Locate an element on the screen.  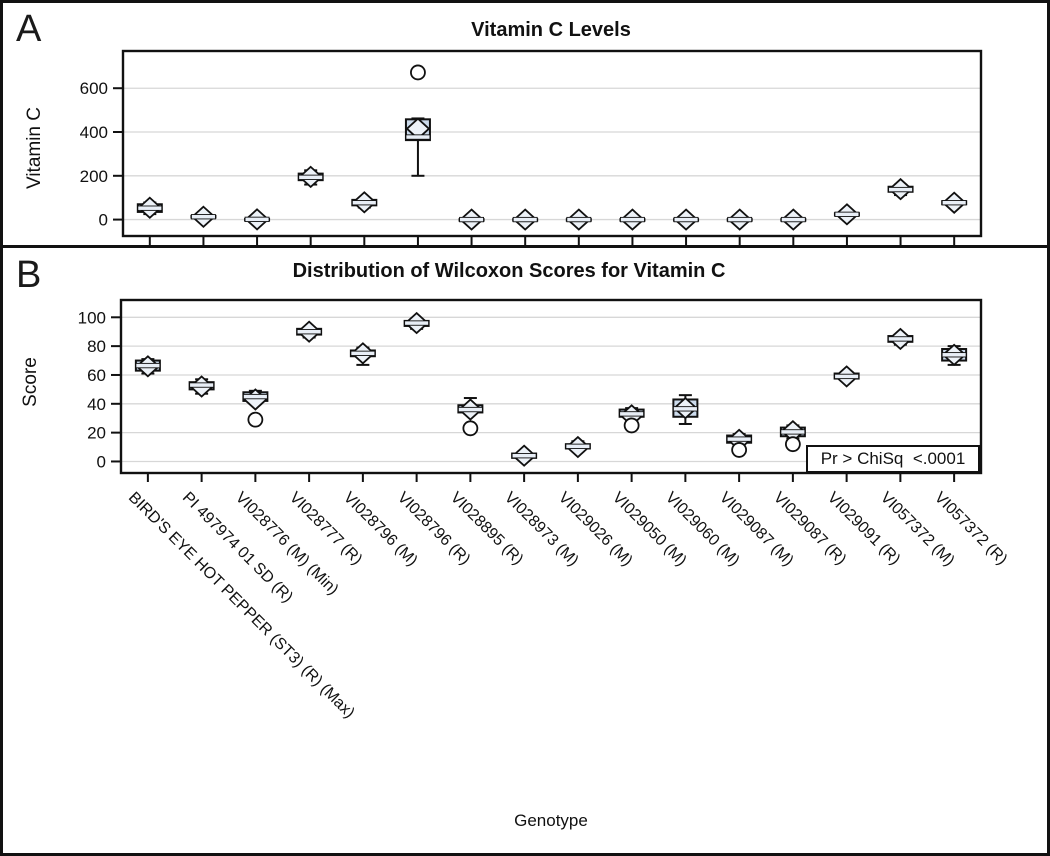
y-tick-label: 80 is located at coordinates (96, 346).